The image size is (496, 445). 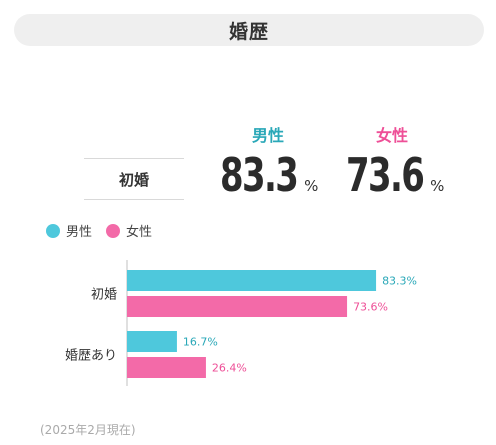 I want to click on footnote: (2025年2月現在), so click(x=88, y=430).